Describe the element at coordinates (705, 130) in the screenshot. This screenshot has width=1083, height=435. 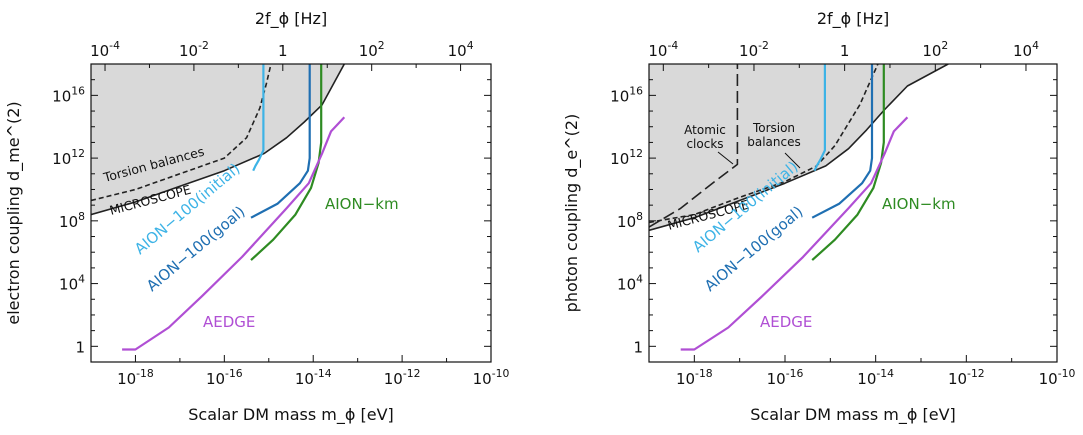
I see `annotation-label: Atomic` at that location.